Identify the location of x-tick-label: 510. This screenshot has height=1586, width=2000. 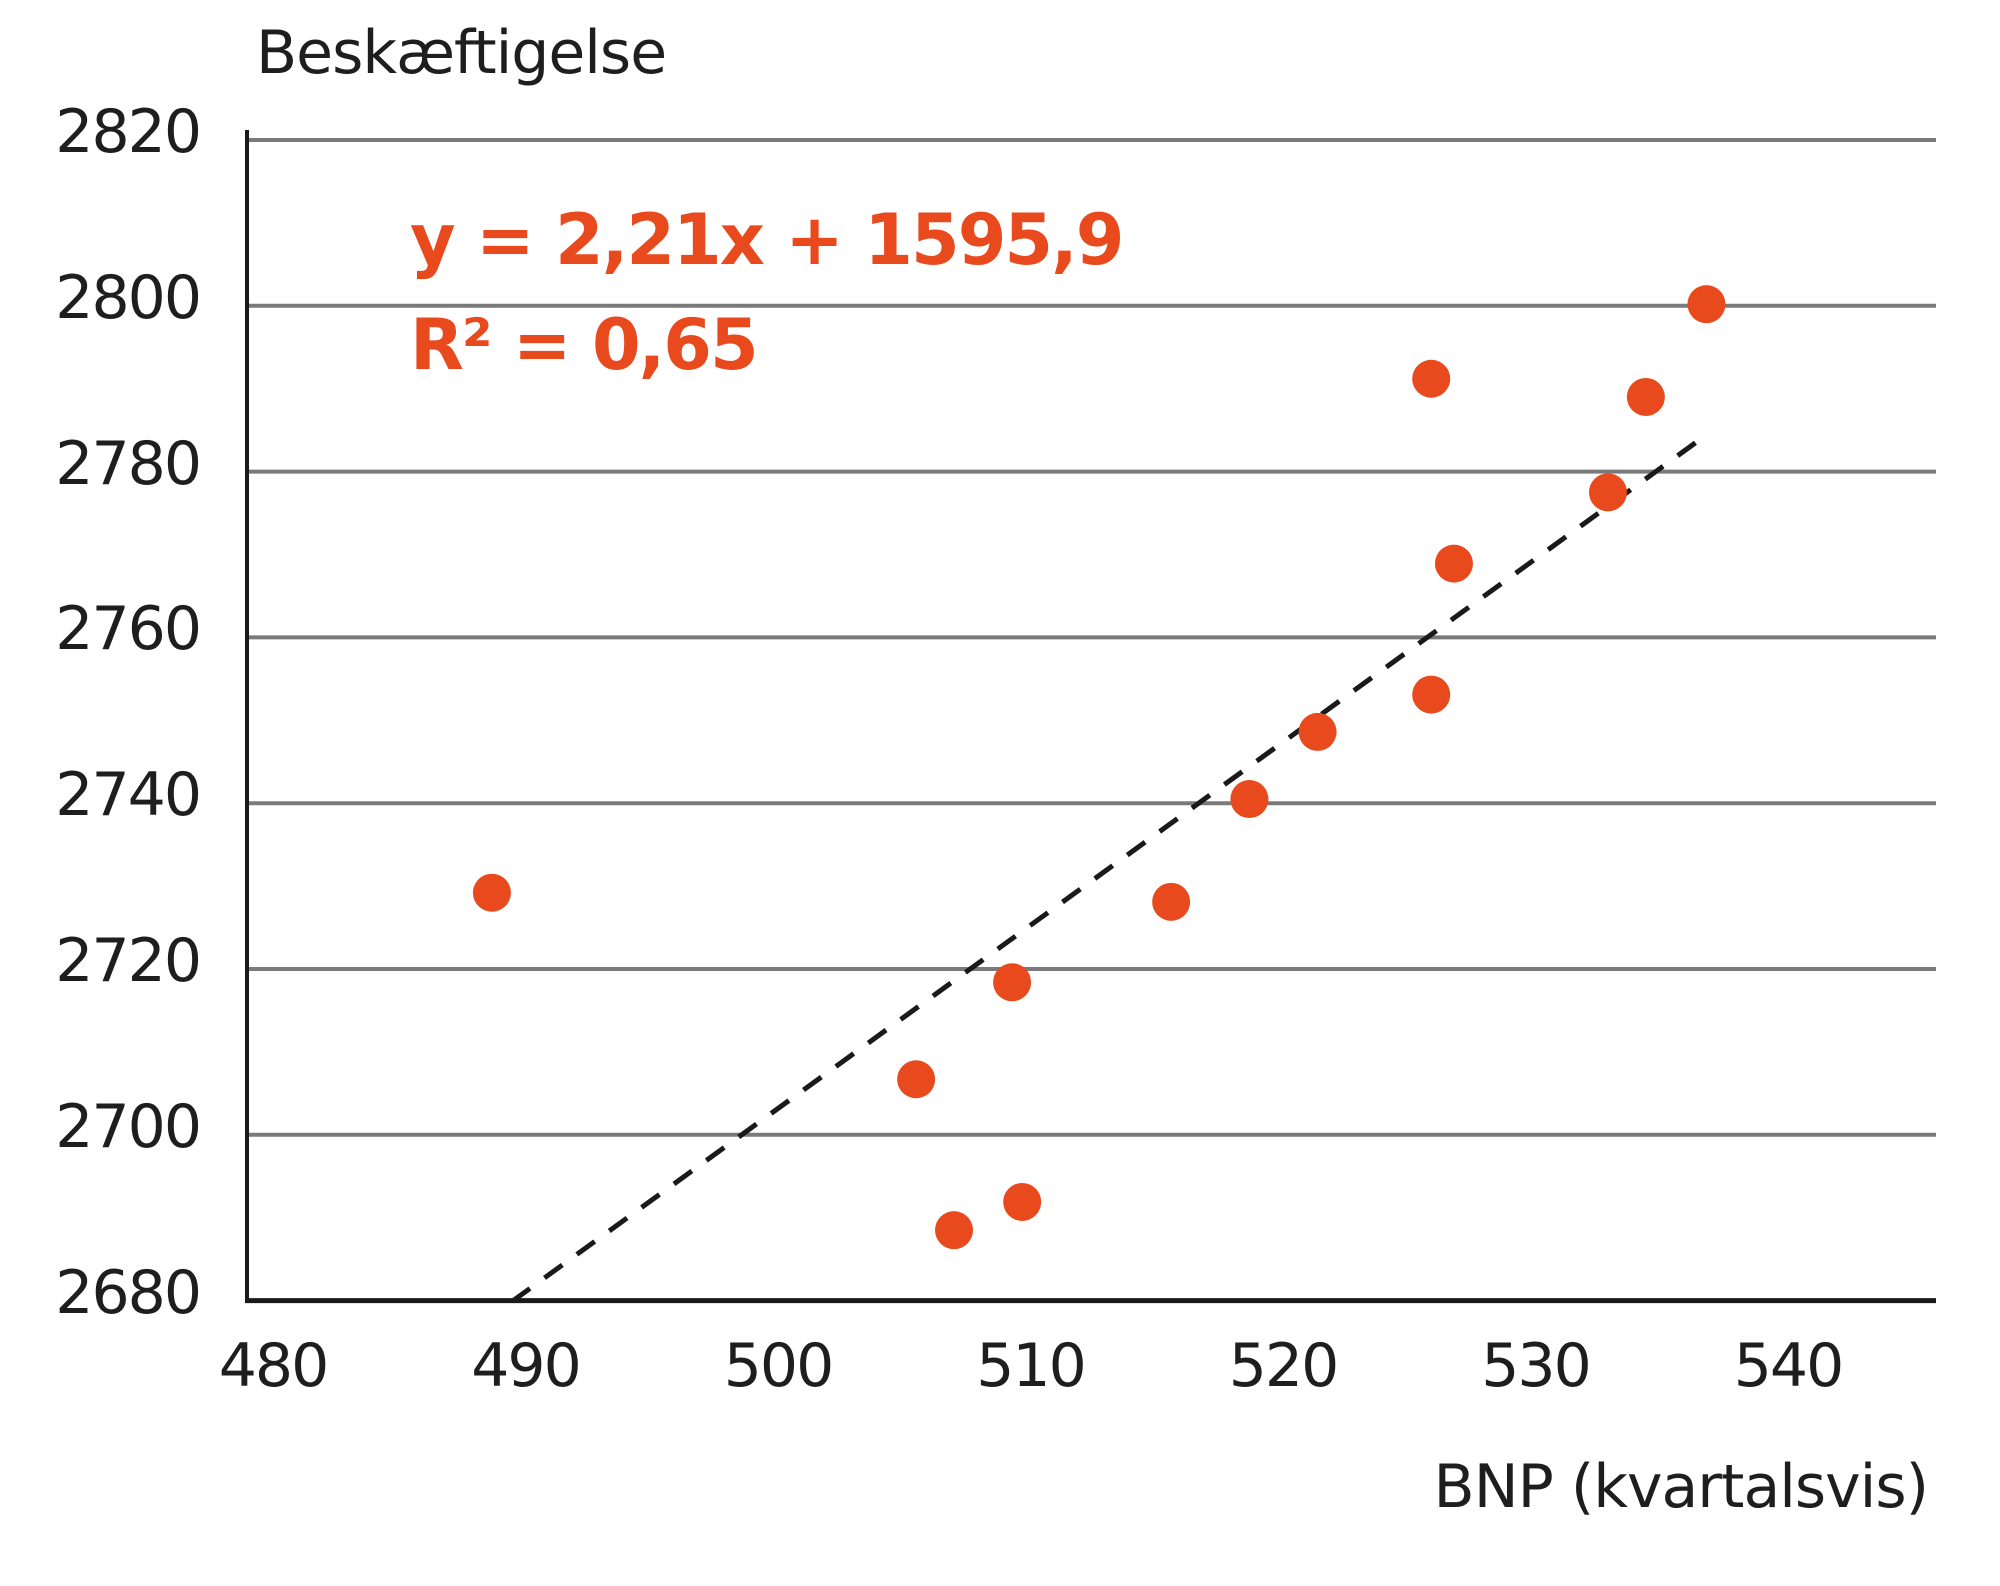
(1031, 1366).